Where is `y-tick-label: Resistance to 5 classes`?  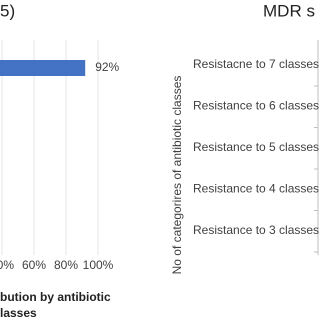 y-tick-label: Resistance to 5 classes is located at coordinates (256, 147).